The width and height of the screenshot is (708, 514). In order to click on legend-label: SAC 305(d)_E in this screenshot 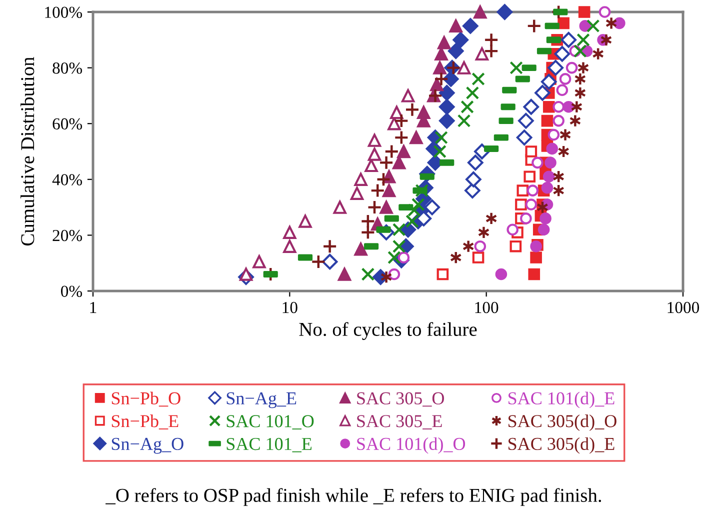, I will do `click(561, 445)`.